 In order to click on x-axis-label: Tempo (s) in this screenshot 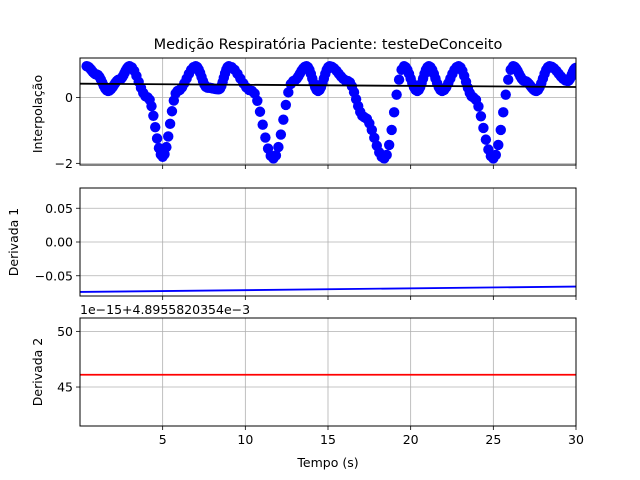, I will do `click(327, 462)`.